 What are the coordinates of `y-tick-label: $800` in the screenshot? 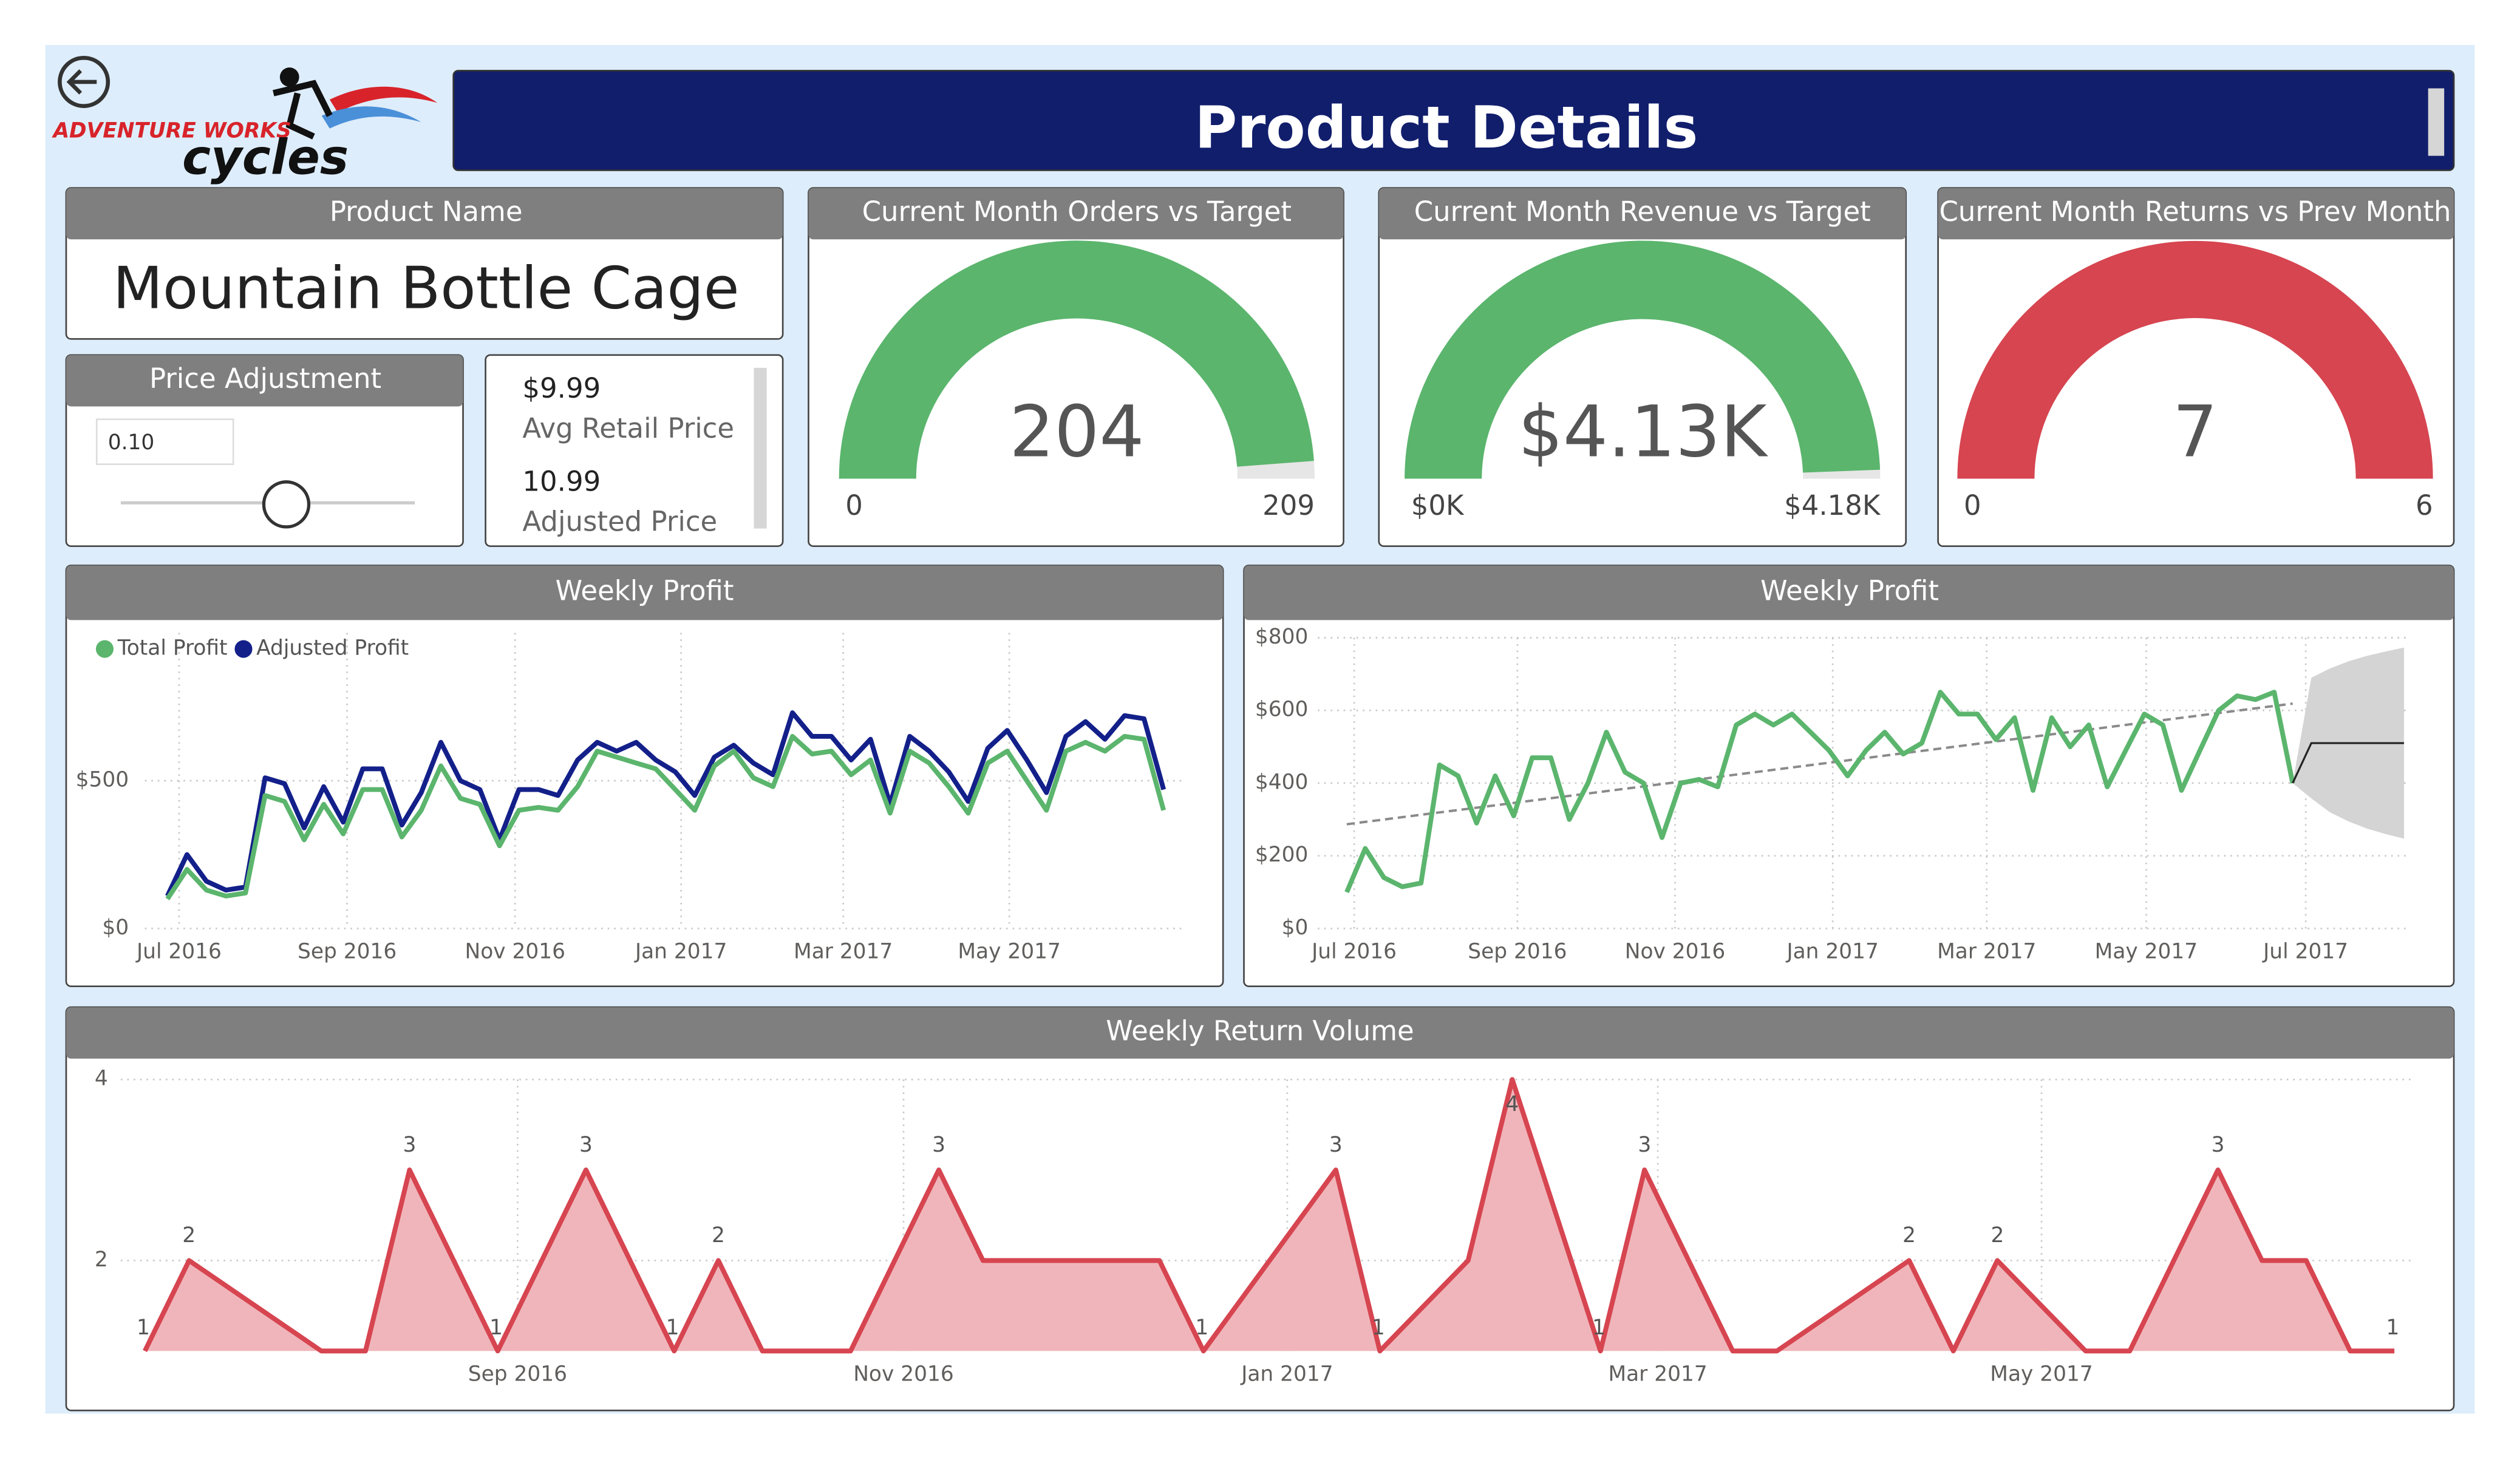 It's located at (1281, 637).